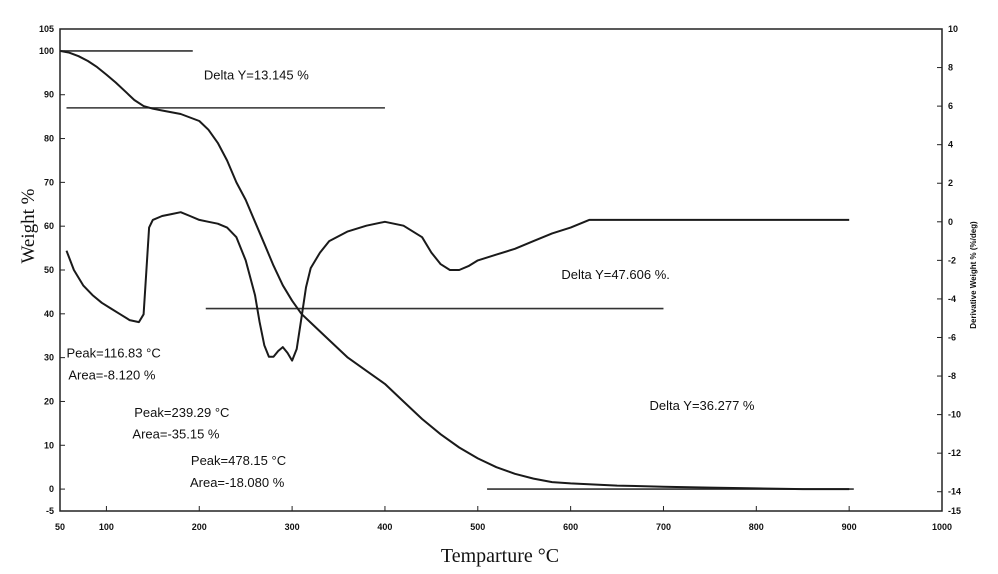  I want to click on y-tick-label: 80, so click(49, 139).